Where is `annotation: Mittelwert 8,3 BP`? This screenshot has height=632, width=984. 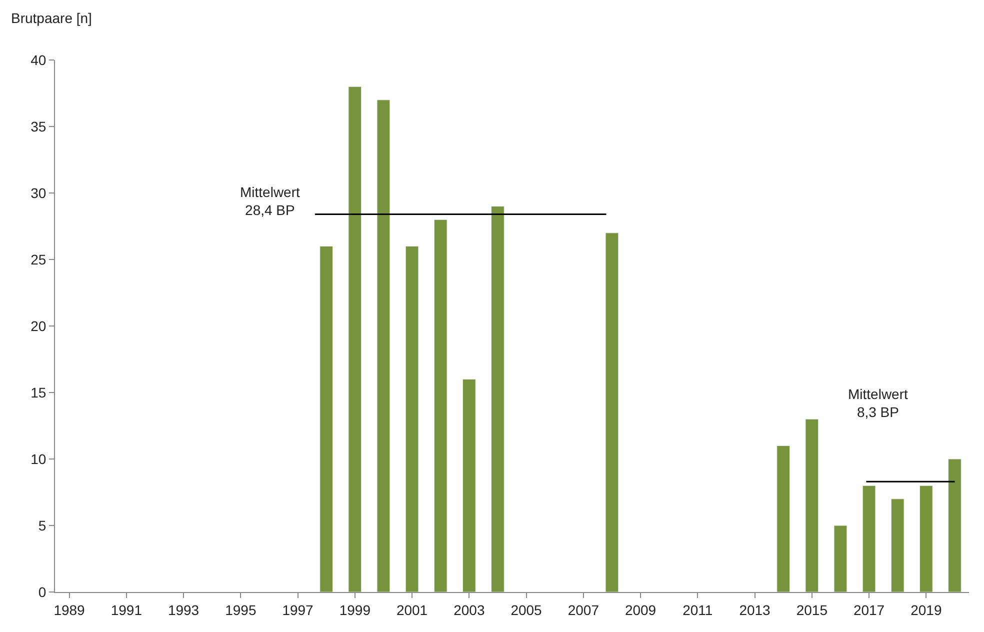
annotation: Mittelwert 8,3 BP is located at coordinates (878, 403).